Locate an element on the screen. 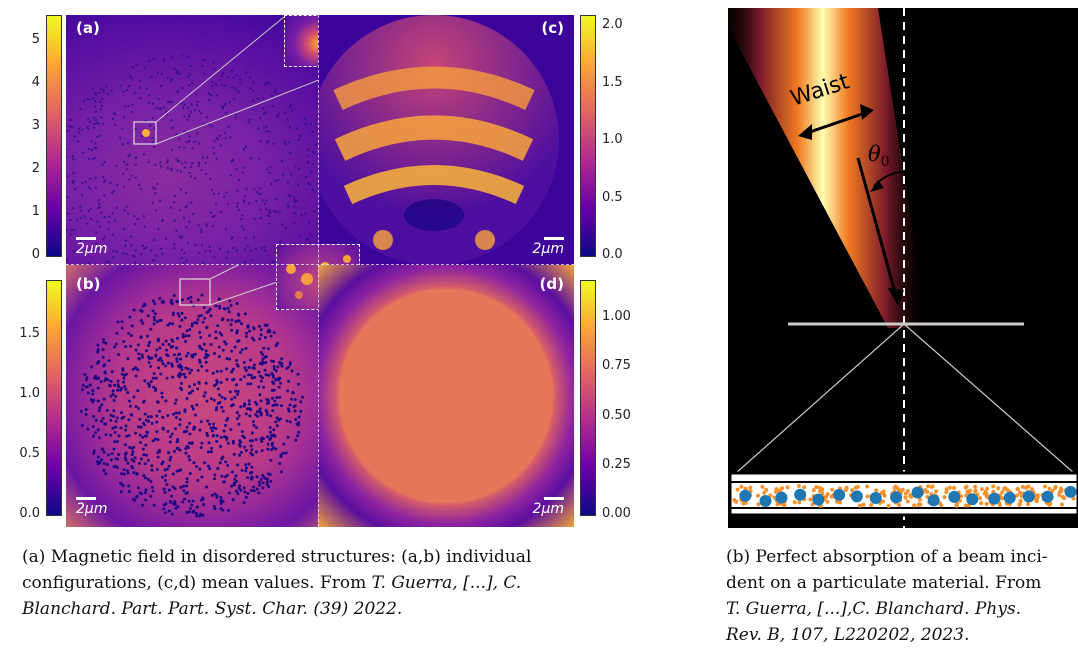  panel-b-label: (b) is located at coordinates (88, 284).